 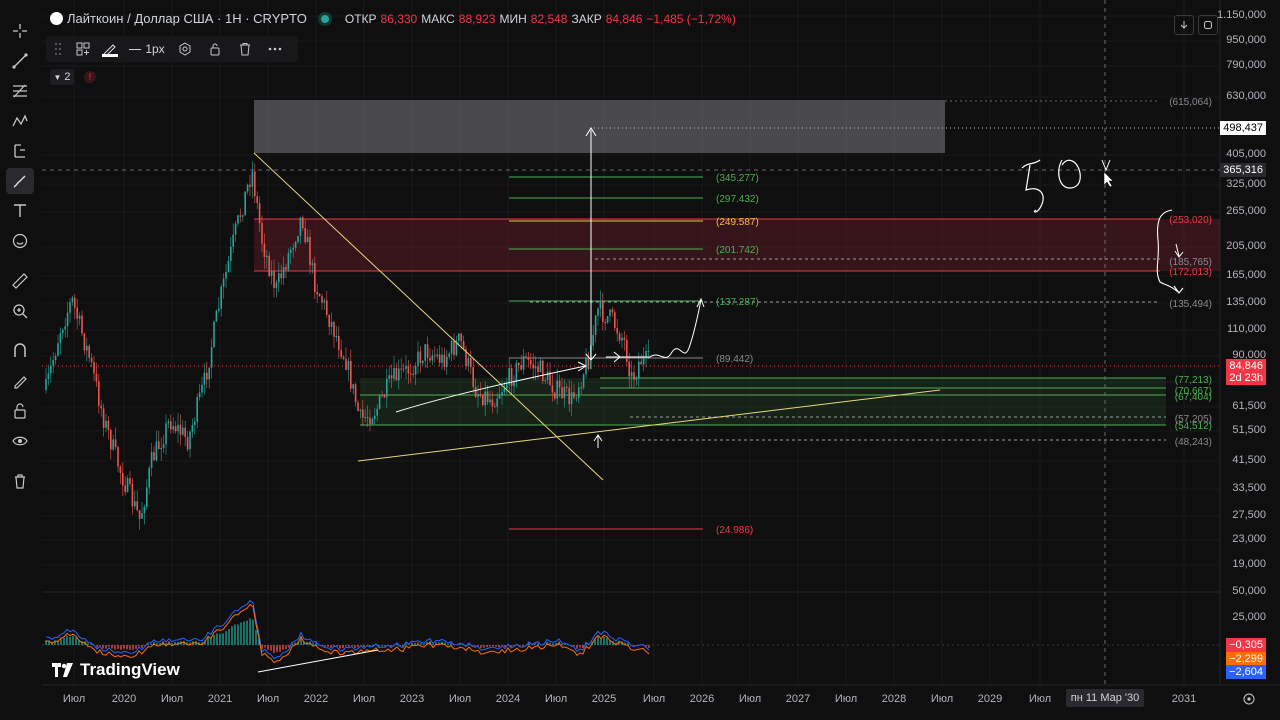 I want to click on symbol-title: Лайткоин / Доллар США · 1Н · CRYPTO, so click(x=187, y=18).